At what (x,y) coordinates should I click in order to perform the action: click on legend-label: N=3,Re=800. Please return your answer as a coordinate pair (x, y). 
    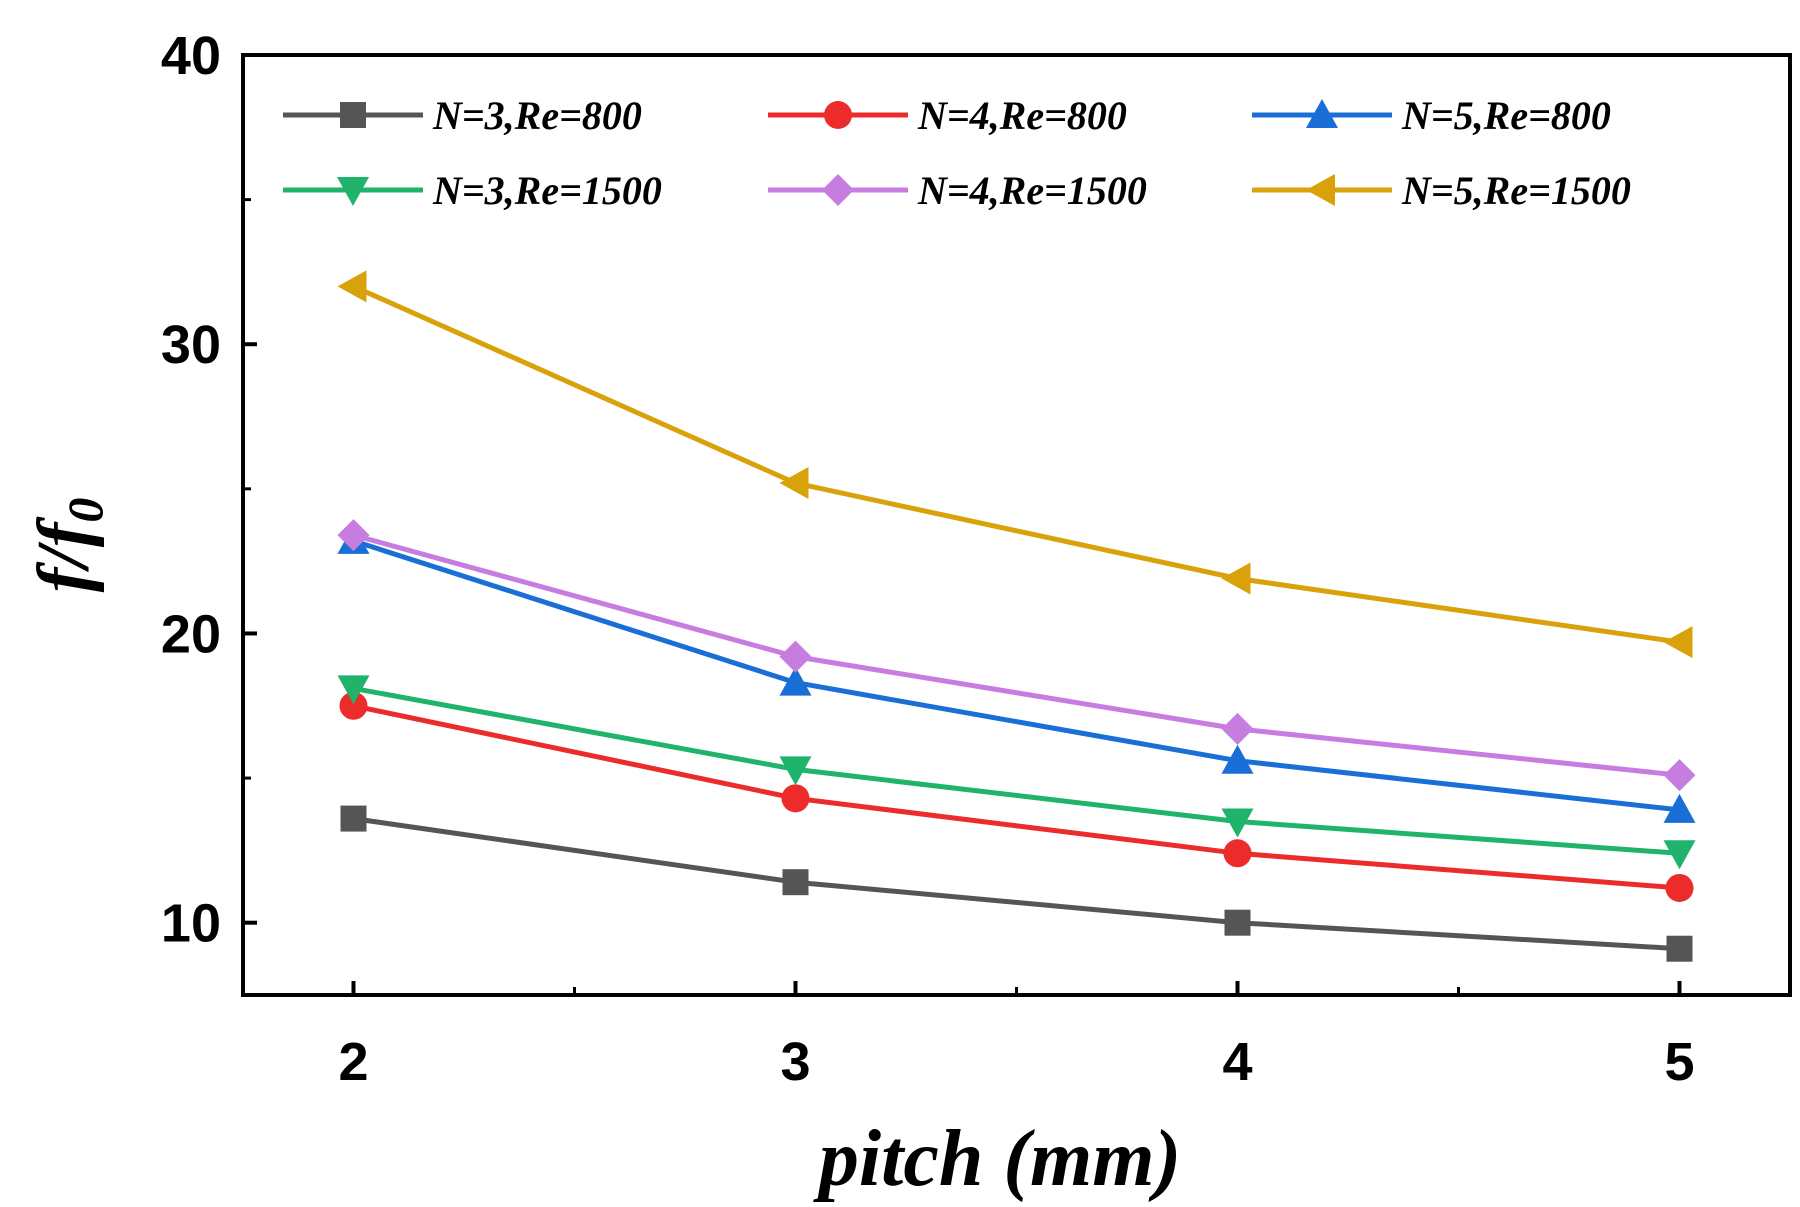
    Looking at the image, I should click on (537, 115).